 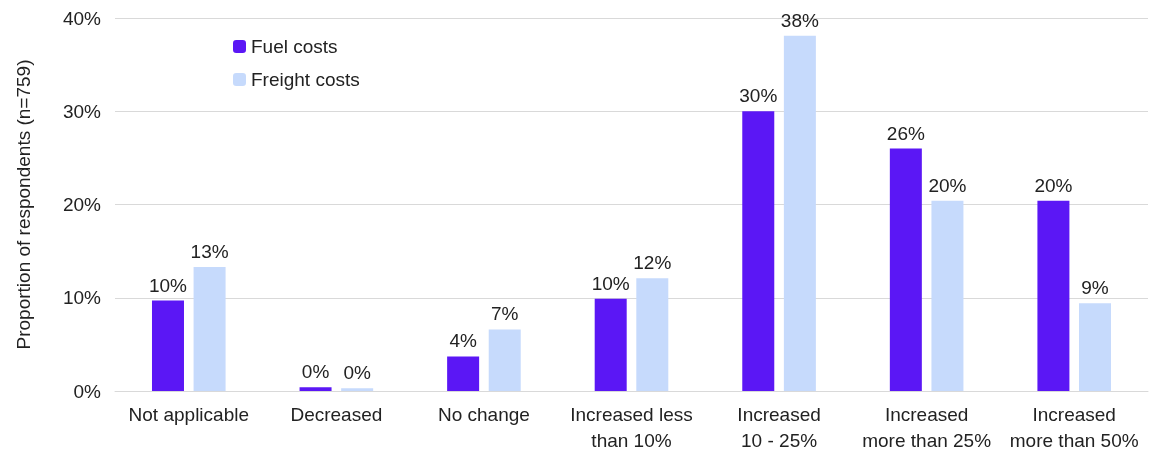 What do you see at coordinates (927, 427) in the screenshot?
I see `x-tick-label: Increased more than 25%` at bounding box center [927, 427].